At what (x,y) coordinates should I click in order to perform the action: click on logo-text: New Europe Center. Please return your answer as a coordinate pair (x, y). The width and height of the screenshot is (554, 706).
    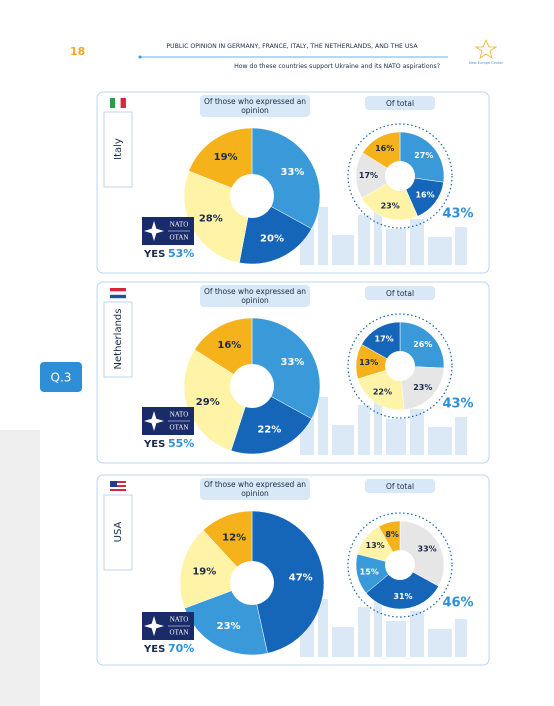
    Looking at the image, I should click on (486, 63).